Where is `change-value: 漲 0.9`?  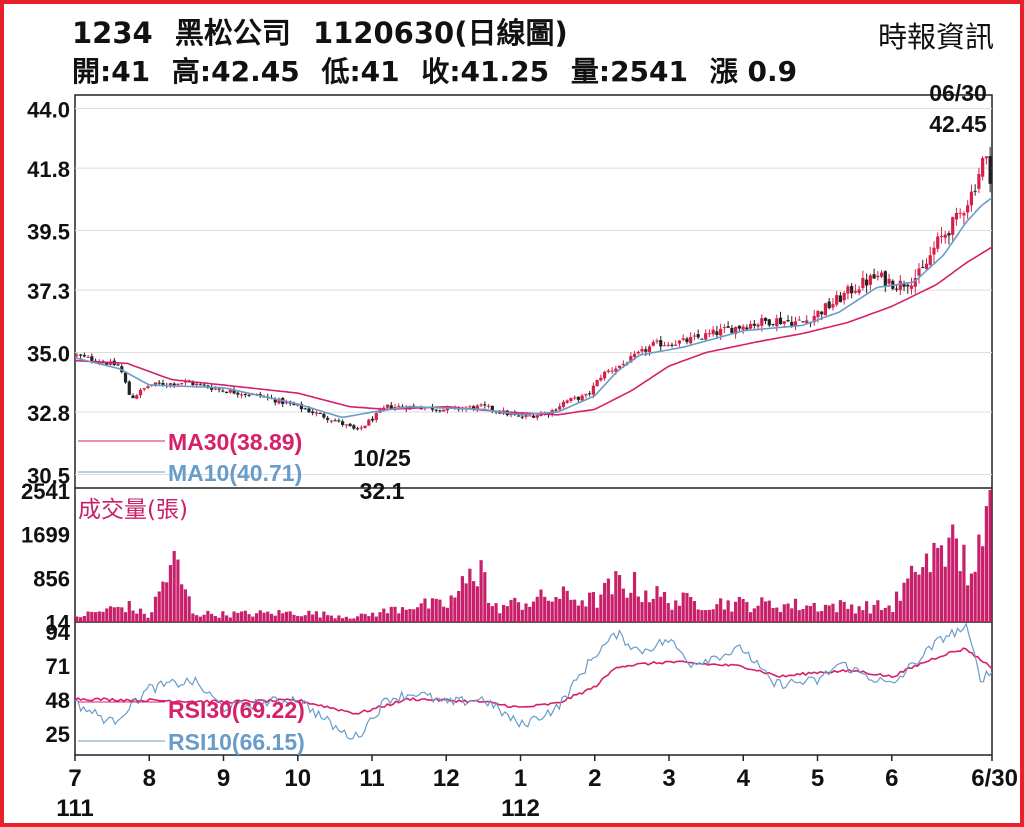 change-value: 漲 0.9 is located at coordinates (753, 71).